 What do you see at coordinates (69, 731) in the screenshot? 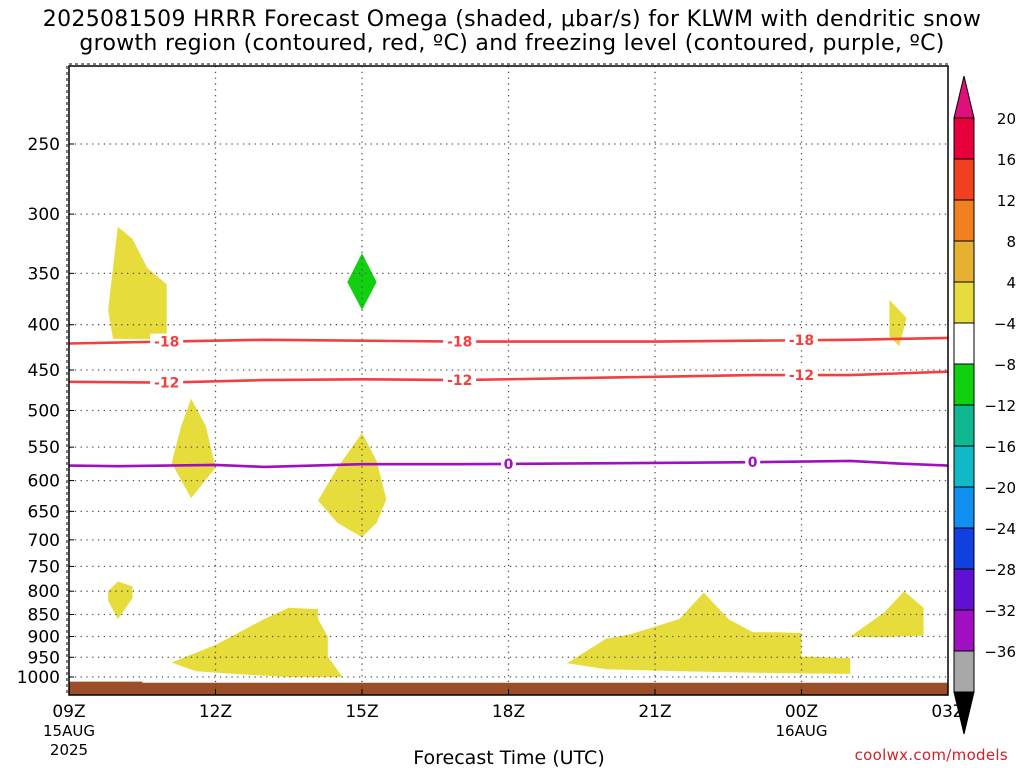
I see `x-tick-date-0: 15AUG` at bounding box center [69, 731].